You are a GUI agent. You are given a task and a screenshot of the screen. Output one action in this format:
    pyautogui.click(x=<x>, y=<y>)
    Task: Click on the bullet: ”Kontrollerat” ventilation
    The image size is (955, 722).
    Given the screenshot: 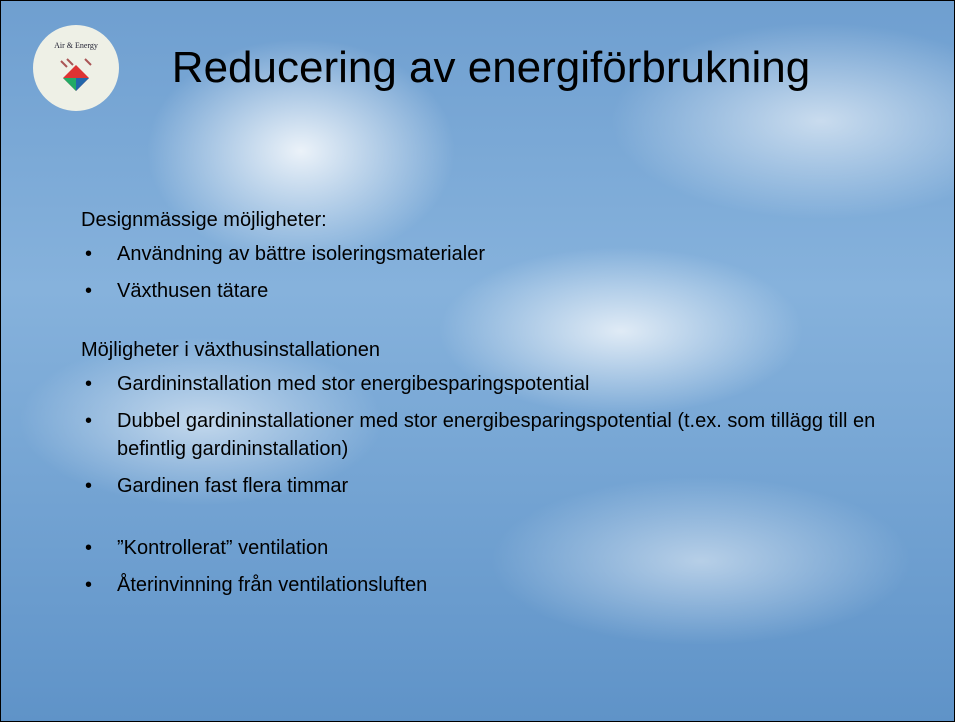 What is the action you would take?
    pyautogui.click(x=501, y=548)
    